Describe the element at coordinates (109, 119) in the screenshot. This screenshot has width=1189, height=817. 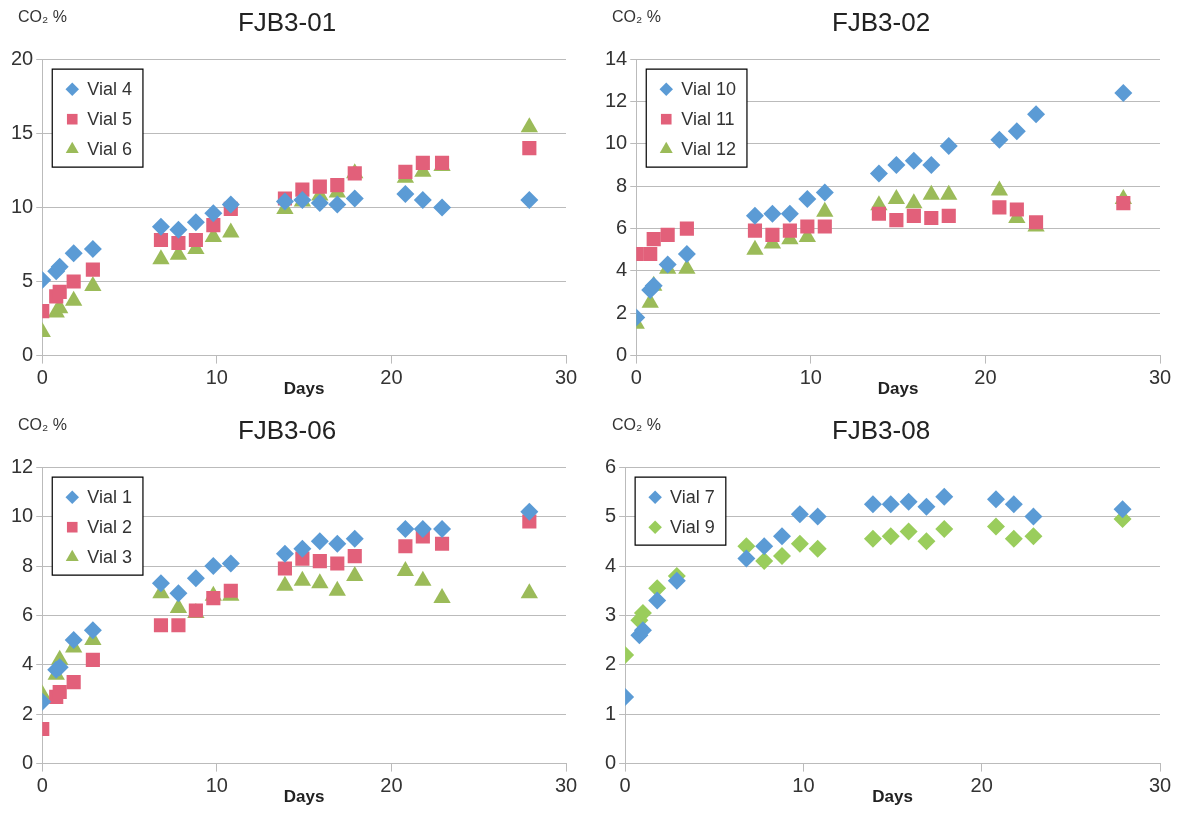
I see `legend-label: Vial 5` at that location.